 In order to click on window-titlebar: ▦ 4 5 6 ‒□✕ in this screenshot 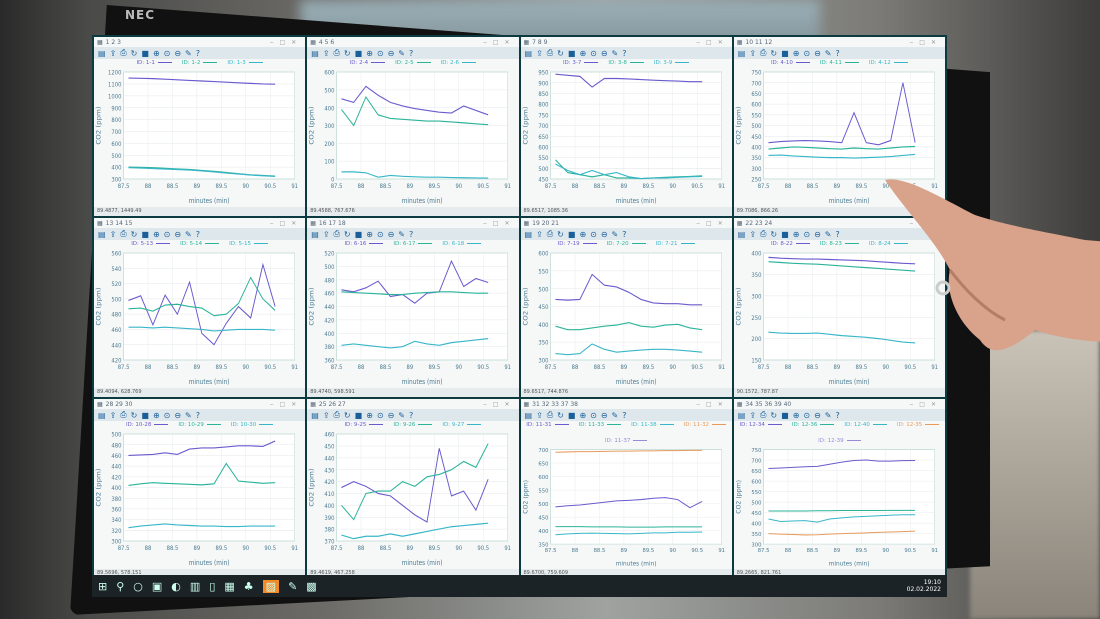, I will do `click(412, 42)`.